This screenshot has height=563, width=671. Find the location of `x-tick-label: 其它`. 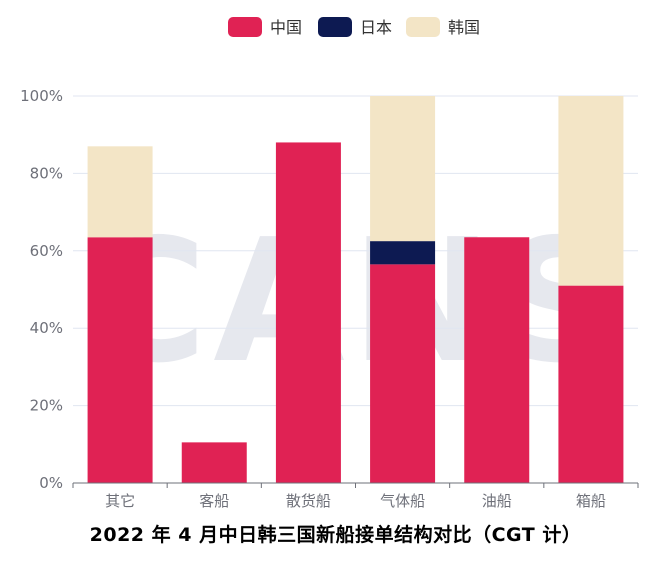

x-tick-label: 其它 is located at coordinates (120, 501).